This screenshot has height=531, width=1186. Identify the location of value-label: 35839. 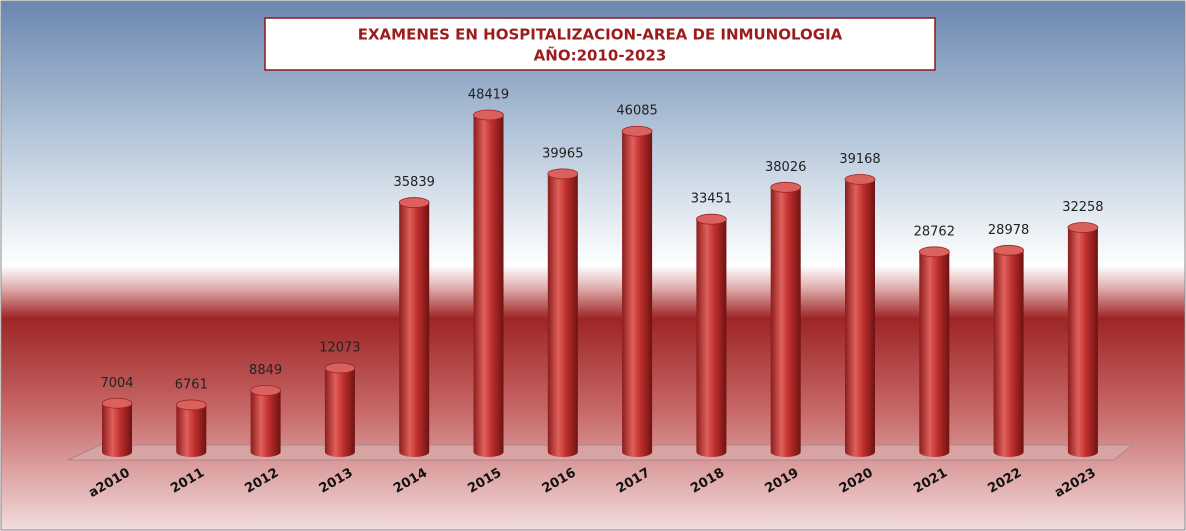
(414, 182).